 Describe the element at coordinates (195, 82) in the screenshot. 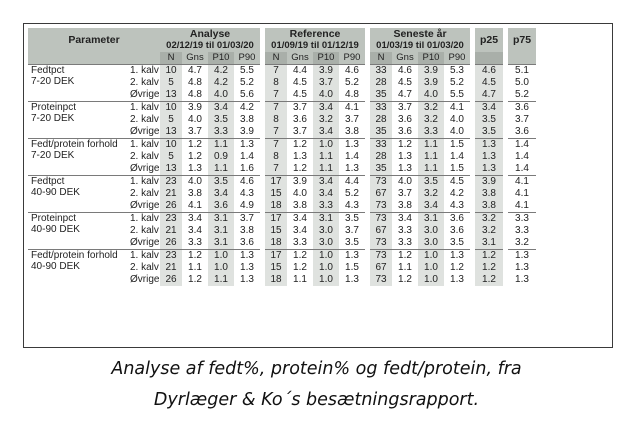

I see `analyse-gns-cell: 4.8` at that location.